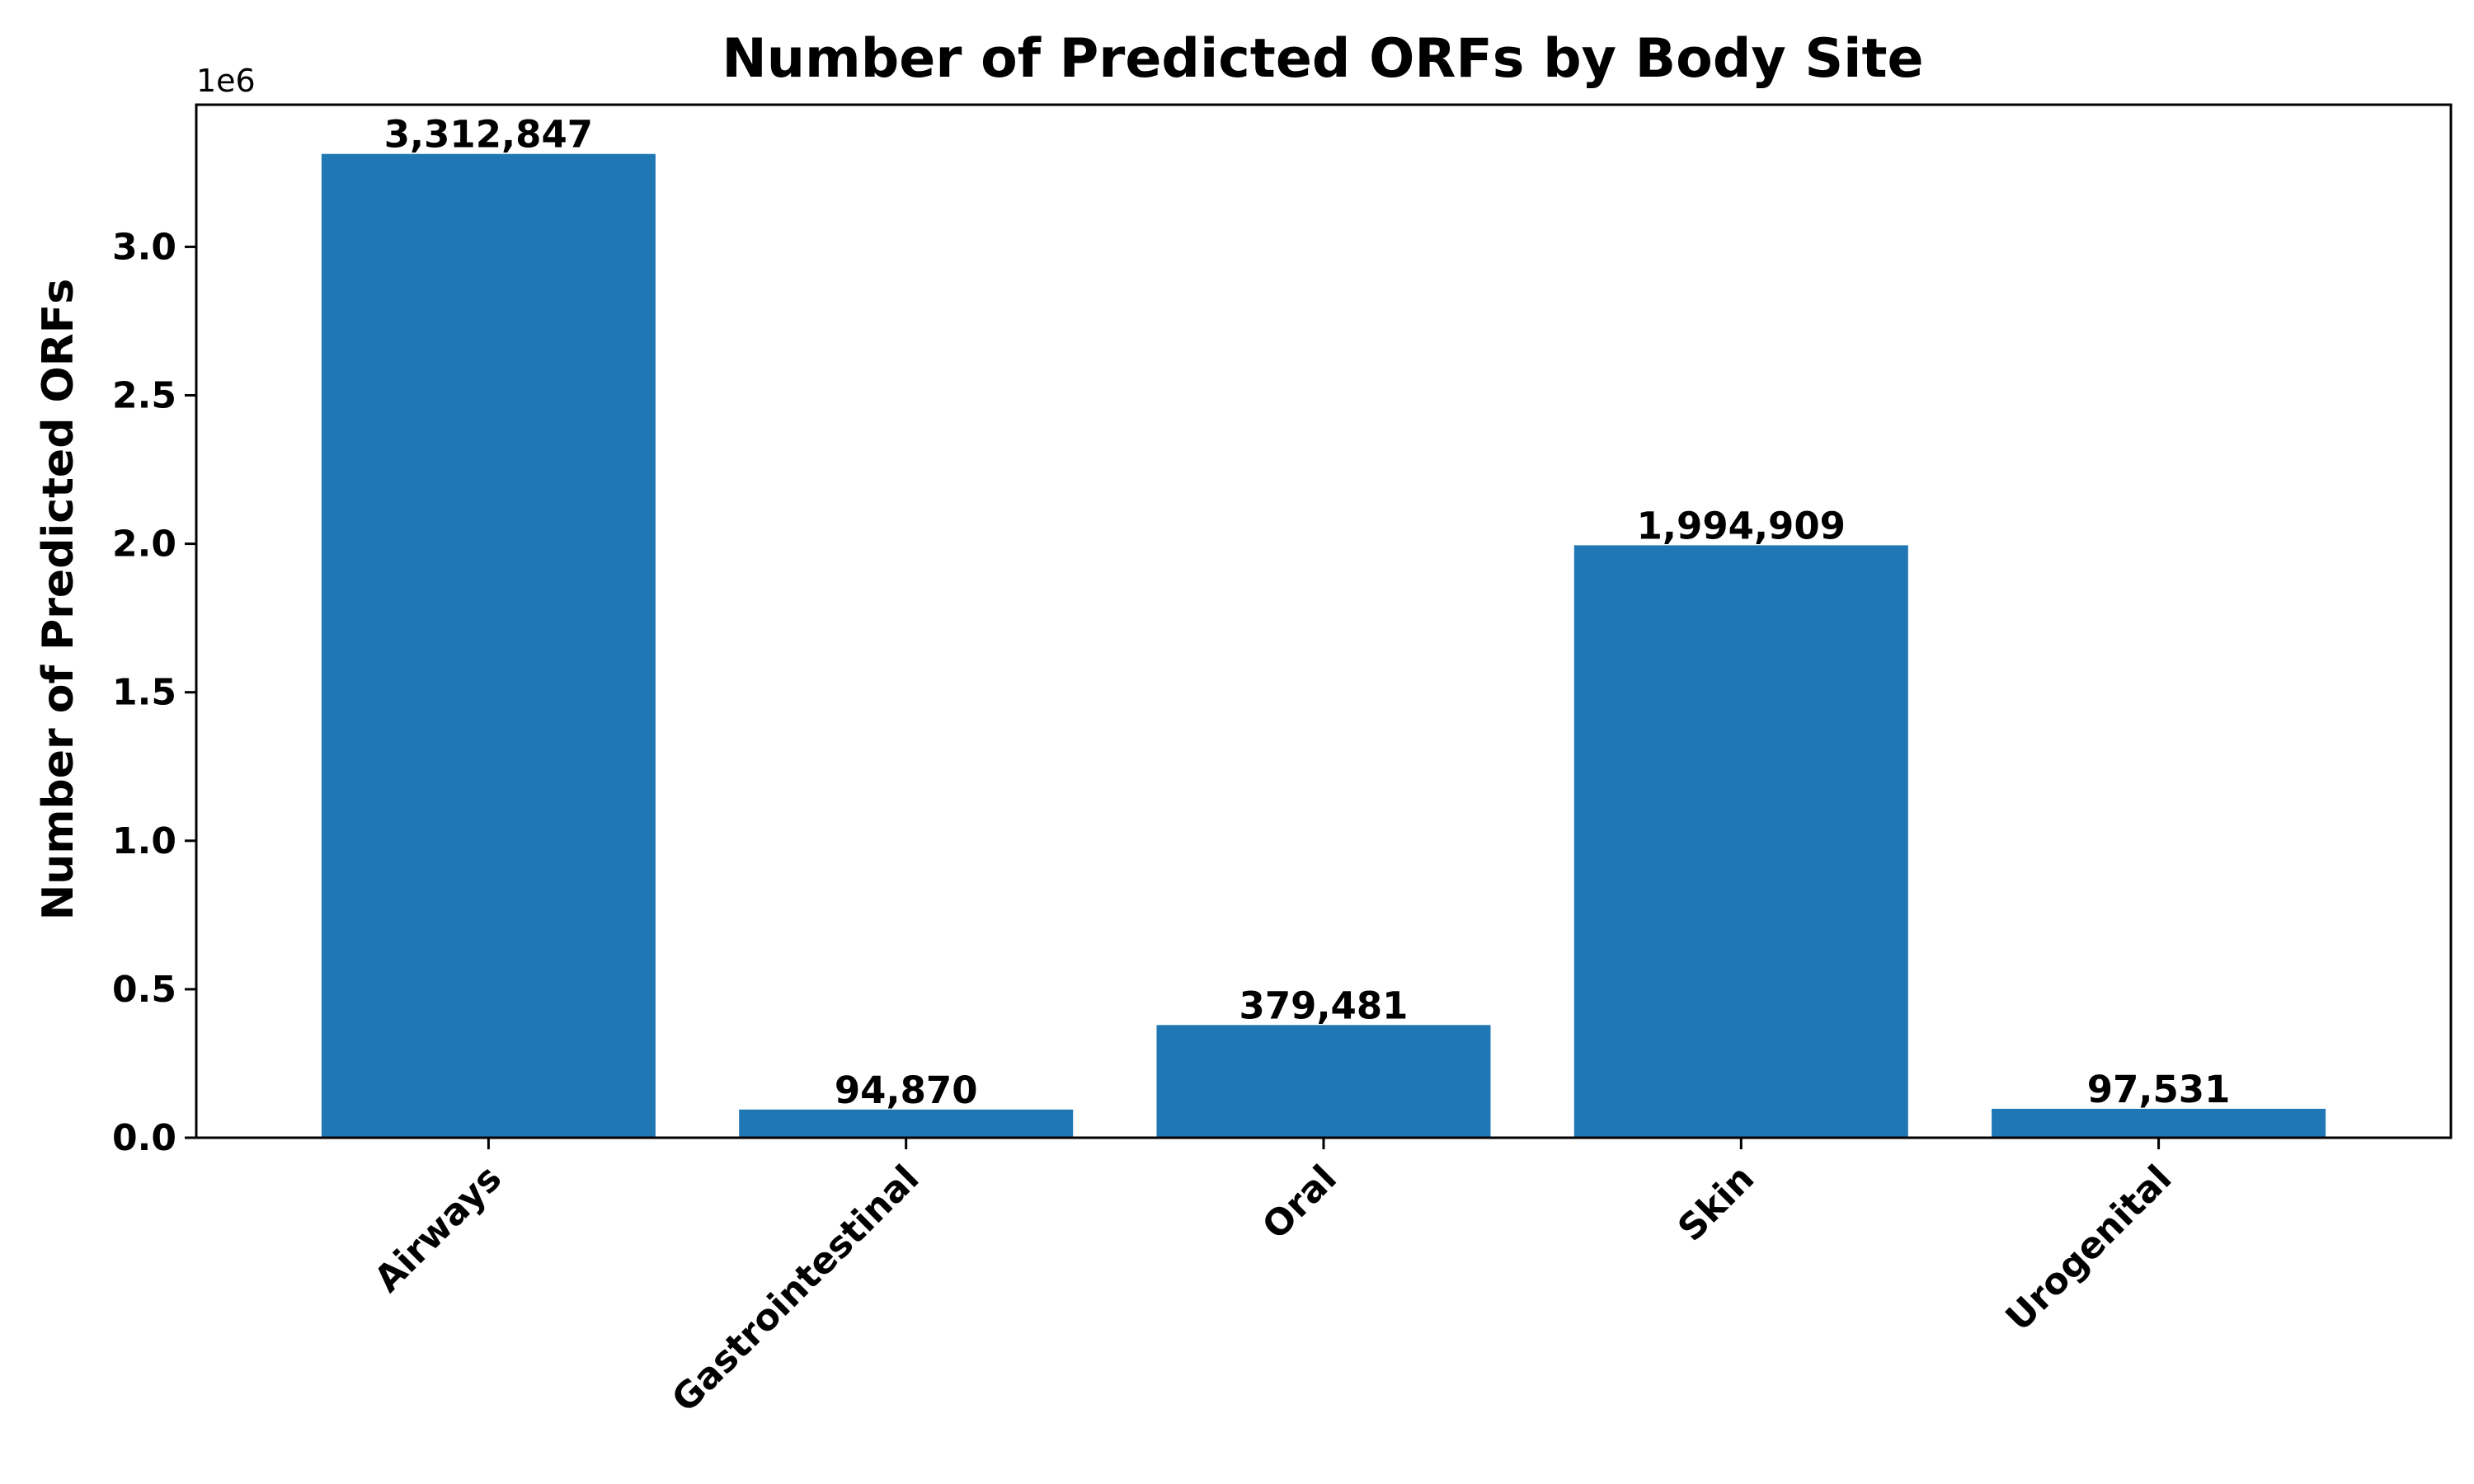  I want to click on y-tick-label: 1.5, so click(144, 693).